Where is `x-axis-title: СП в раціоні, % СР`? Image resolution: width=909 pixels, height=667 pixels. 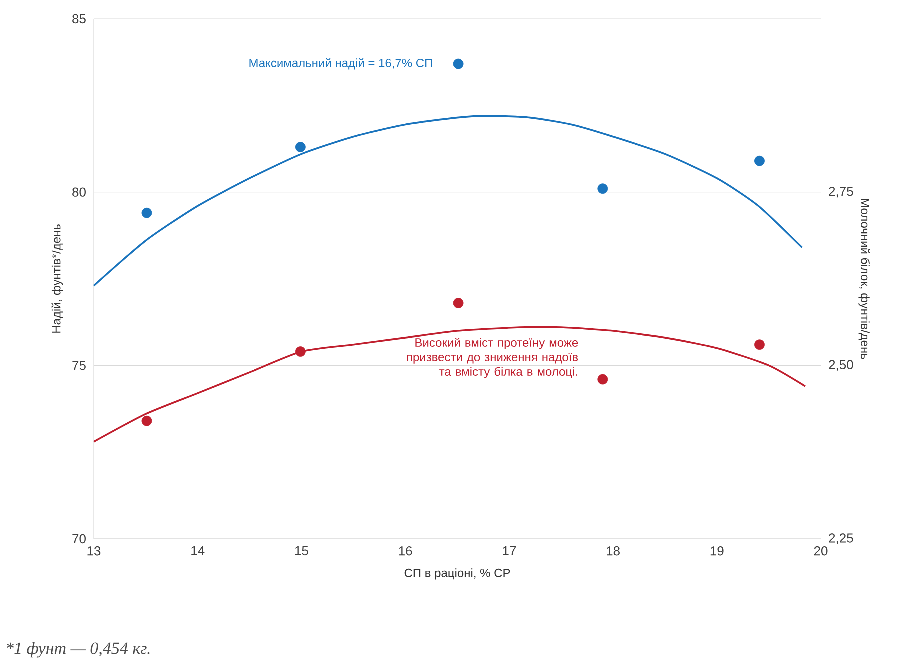 x-axis-title: СП в раціоні, % СР is located at coordinates (457, 574).